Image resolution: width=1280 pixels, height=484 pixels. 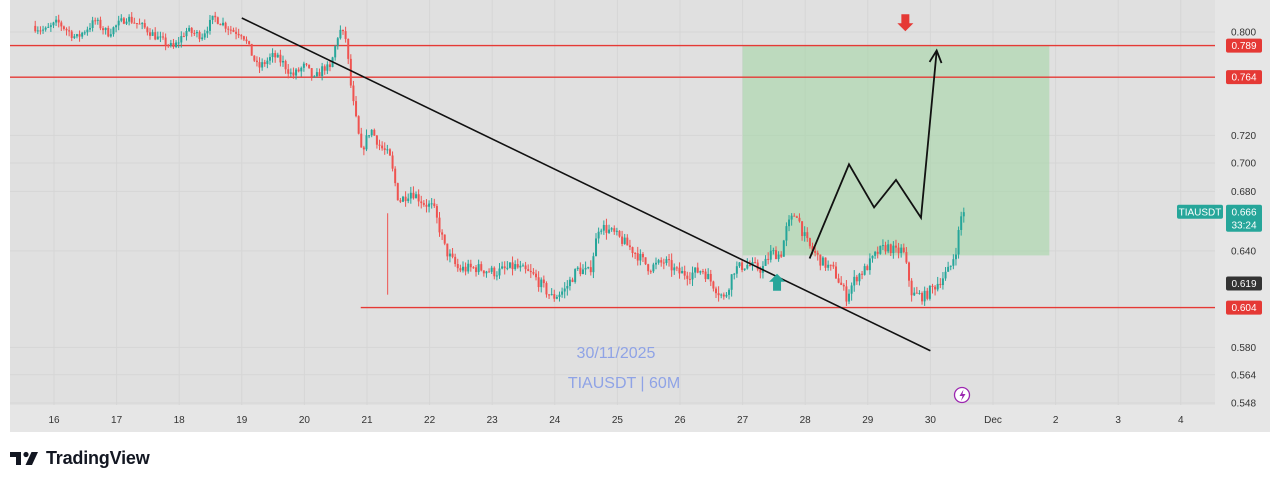 I want to click on x-tick-label: 30, so click(x=931, y=420).